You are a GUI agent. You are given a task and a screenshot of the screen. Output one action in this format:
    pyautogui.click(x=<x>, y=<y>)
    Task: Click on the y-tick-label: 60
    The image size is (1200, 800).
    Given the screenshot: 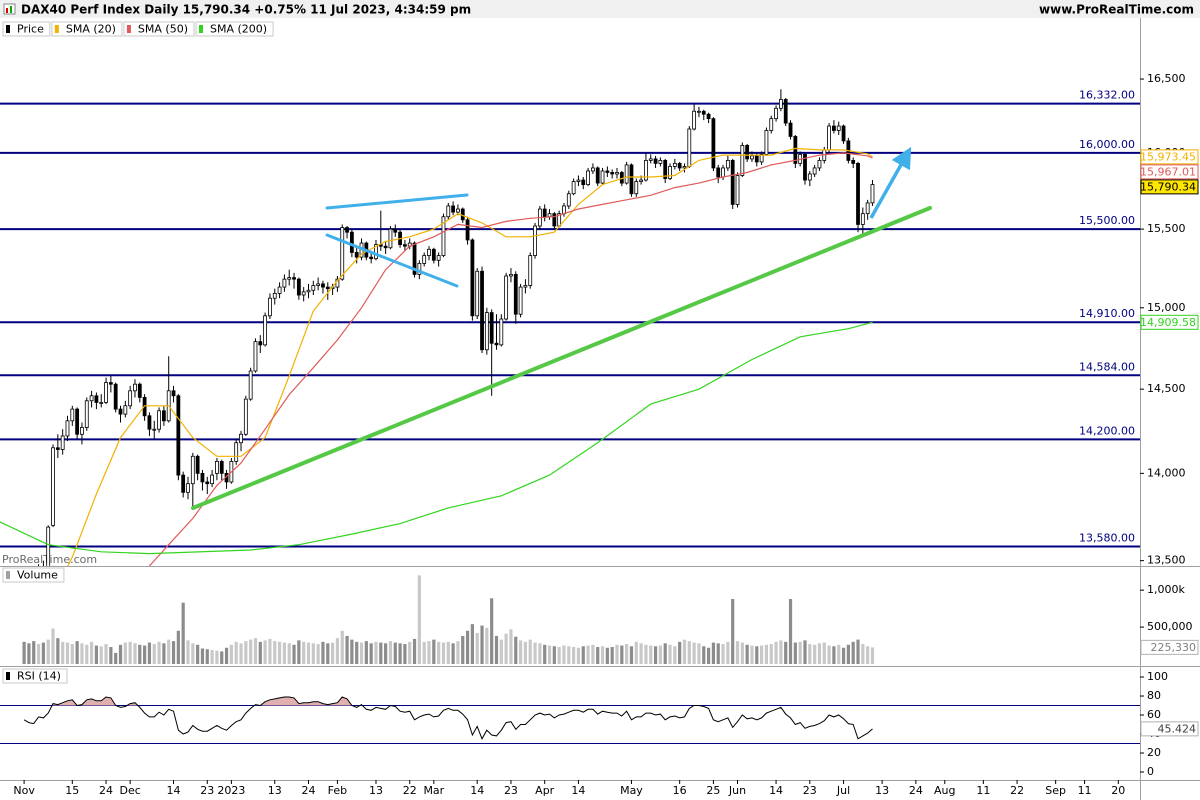 What is the action you would take?
    pyautogui.click(x=1154, y=714)
    